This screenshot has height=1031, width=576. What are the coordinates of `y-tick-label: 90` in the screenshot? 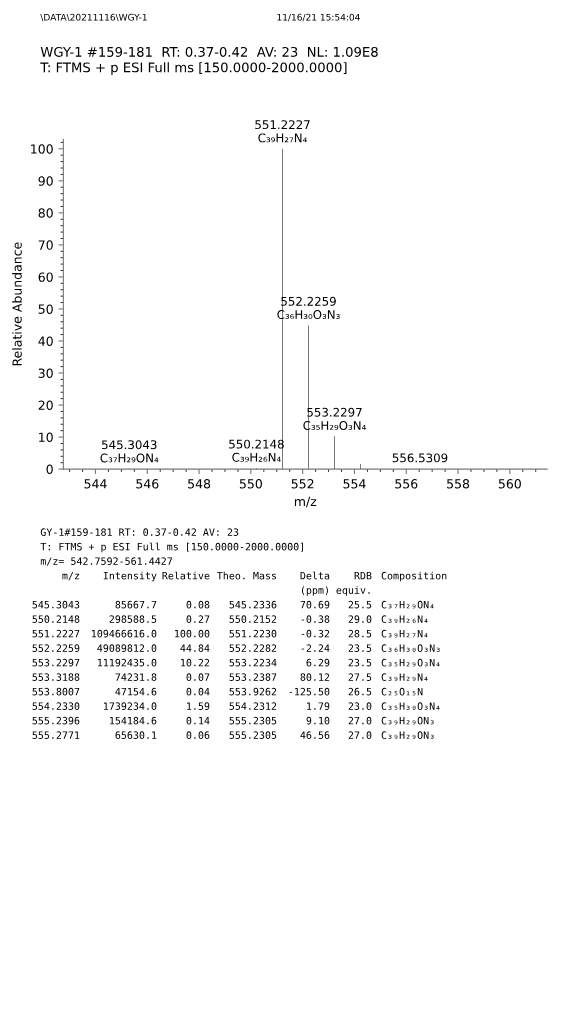 It's located at (45, 181).